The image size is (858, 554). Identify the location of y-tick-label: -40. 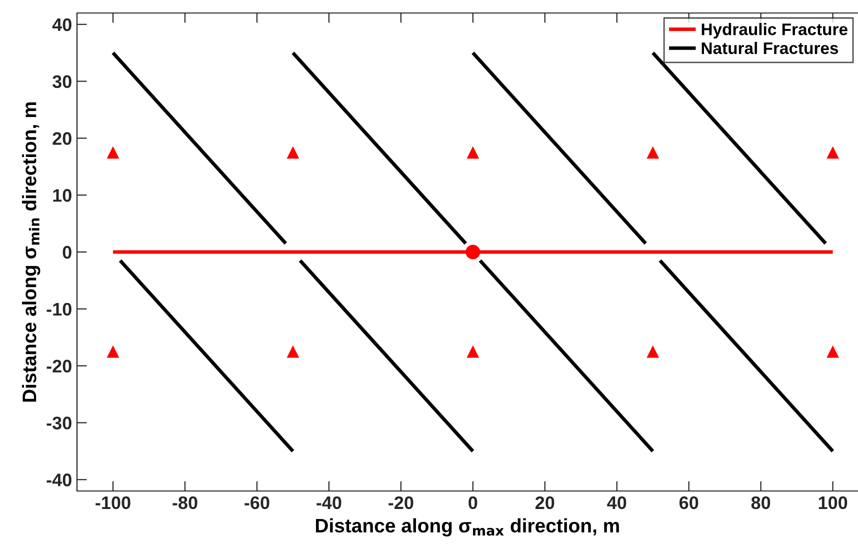
(59, 480).